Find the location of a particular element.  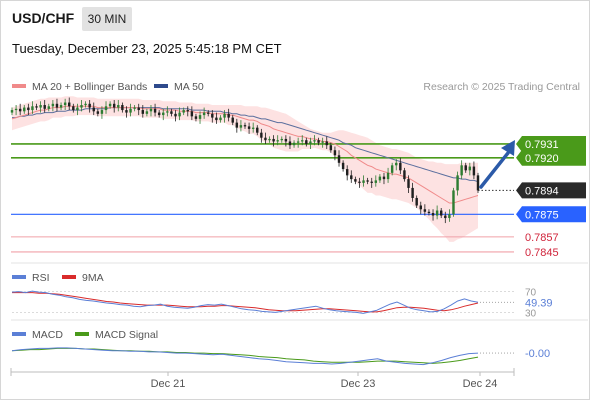

rsi-ma-line is located at coordinates (245, 302).